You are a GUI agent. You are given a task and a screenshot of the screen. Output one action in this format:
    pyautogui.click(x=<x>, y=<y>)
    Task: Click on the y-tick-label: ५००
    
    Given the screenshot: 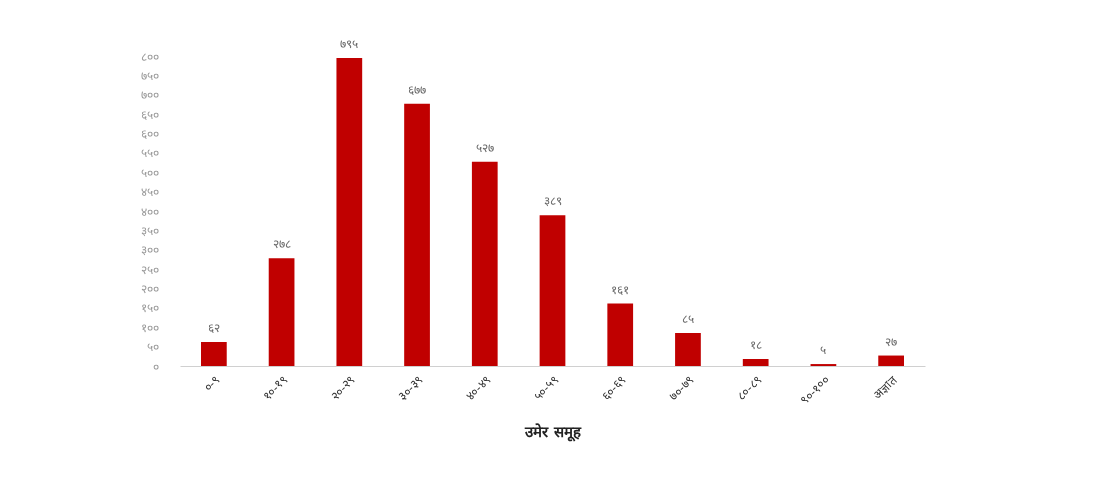 What is the action you would take?
    pyautogui.click(x=149, y=172)
    